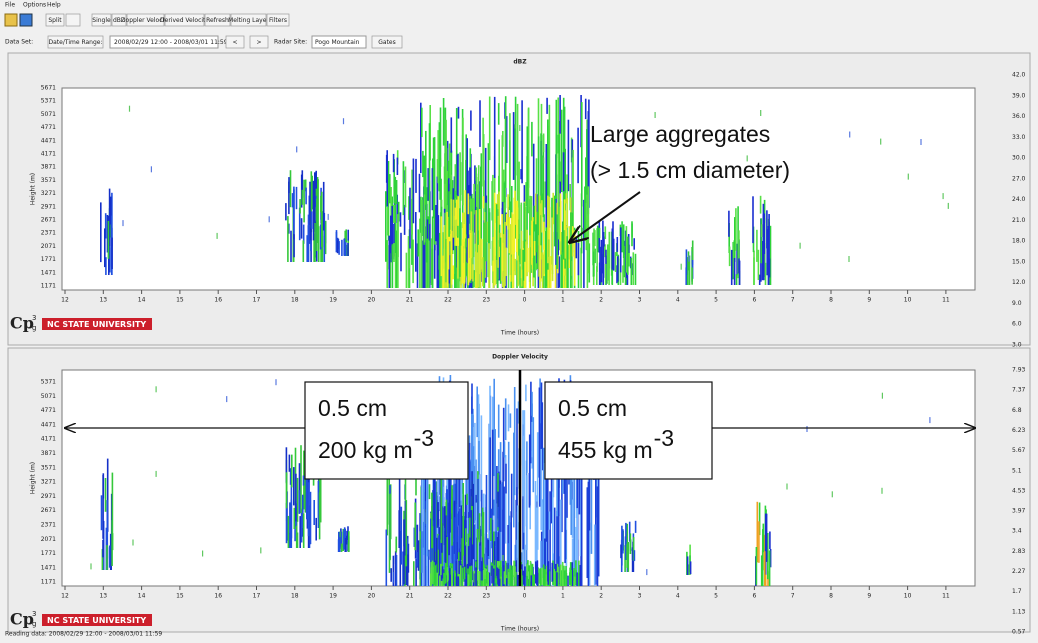 The image size is (1038, 643). I want to click on date-range-button-frame, so click(75, 42).